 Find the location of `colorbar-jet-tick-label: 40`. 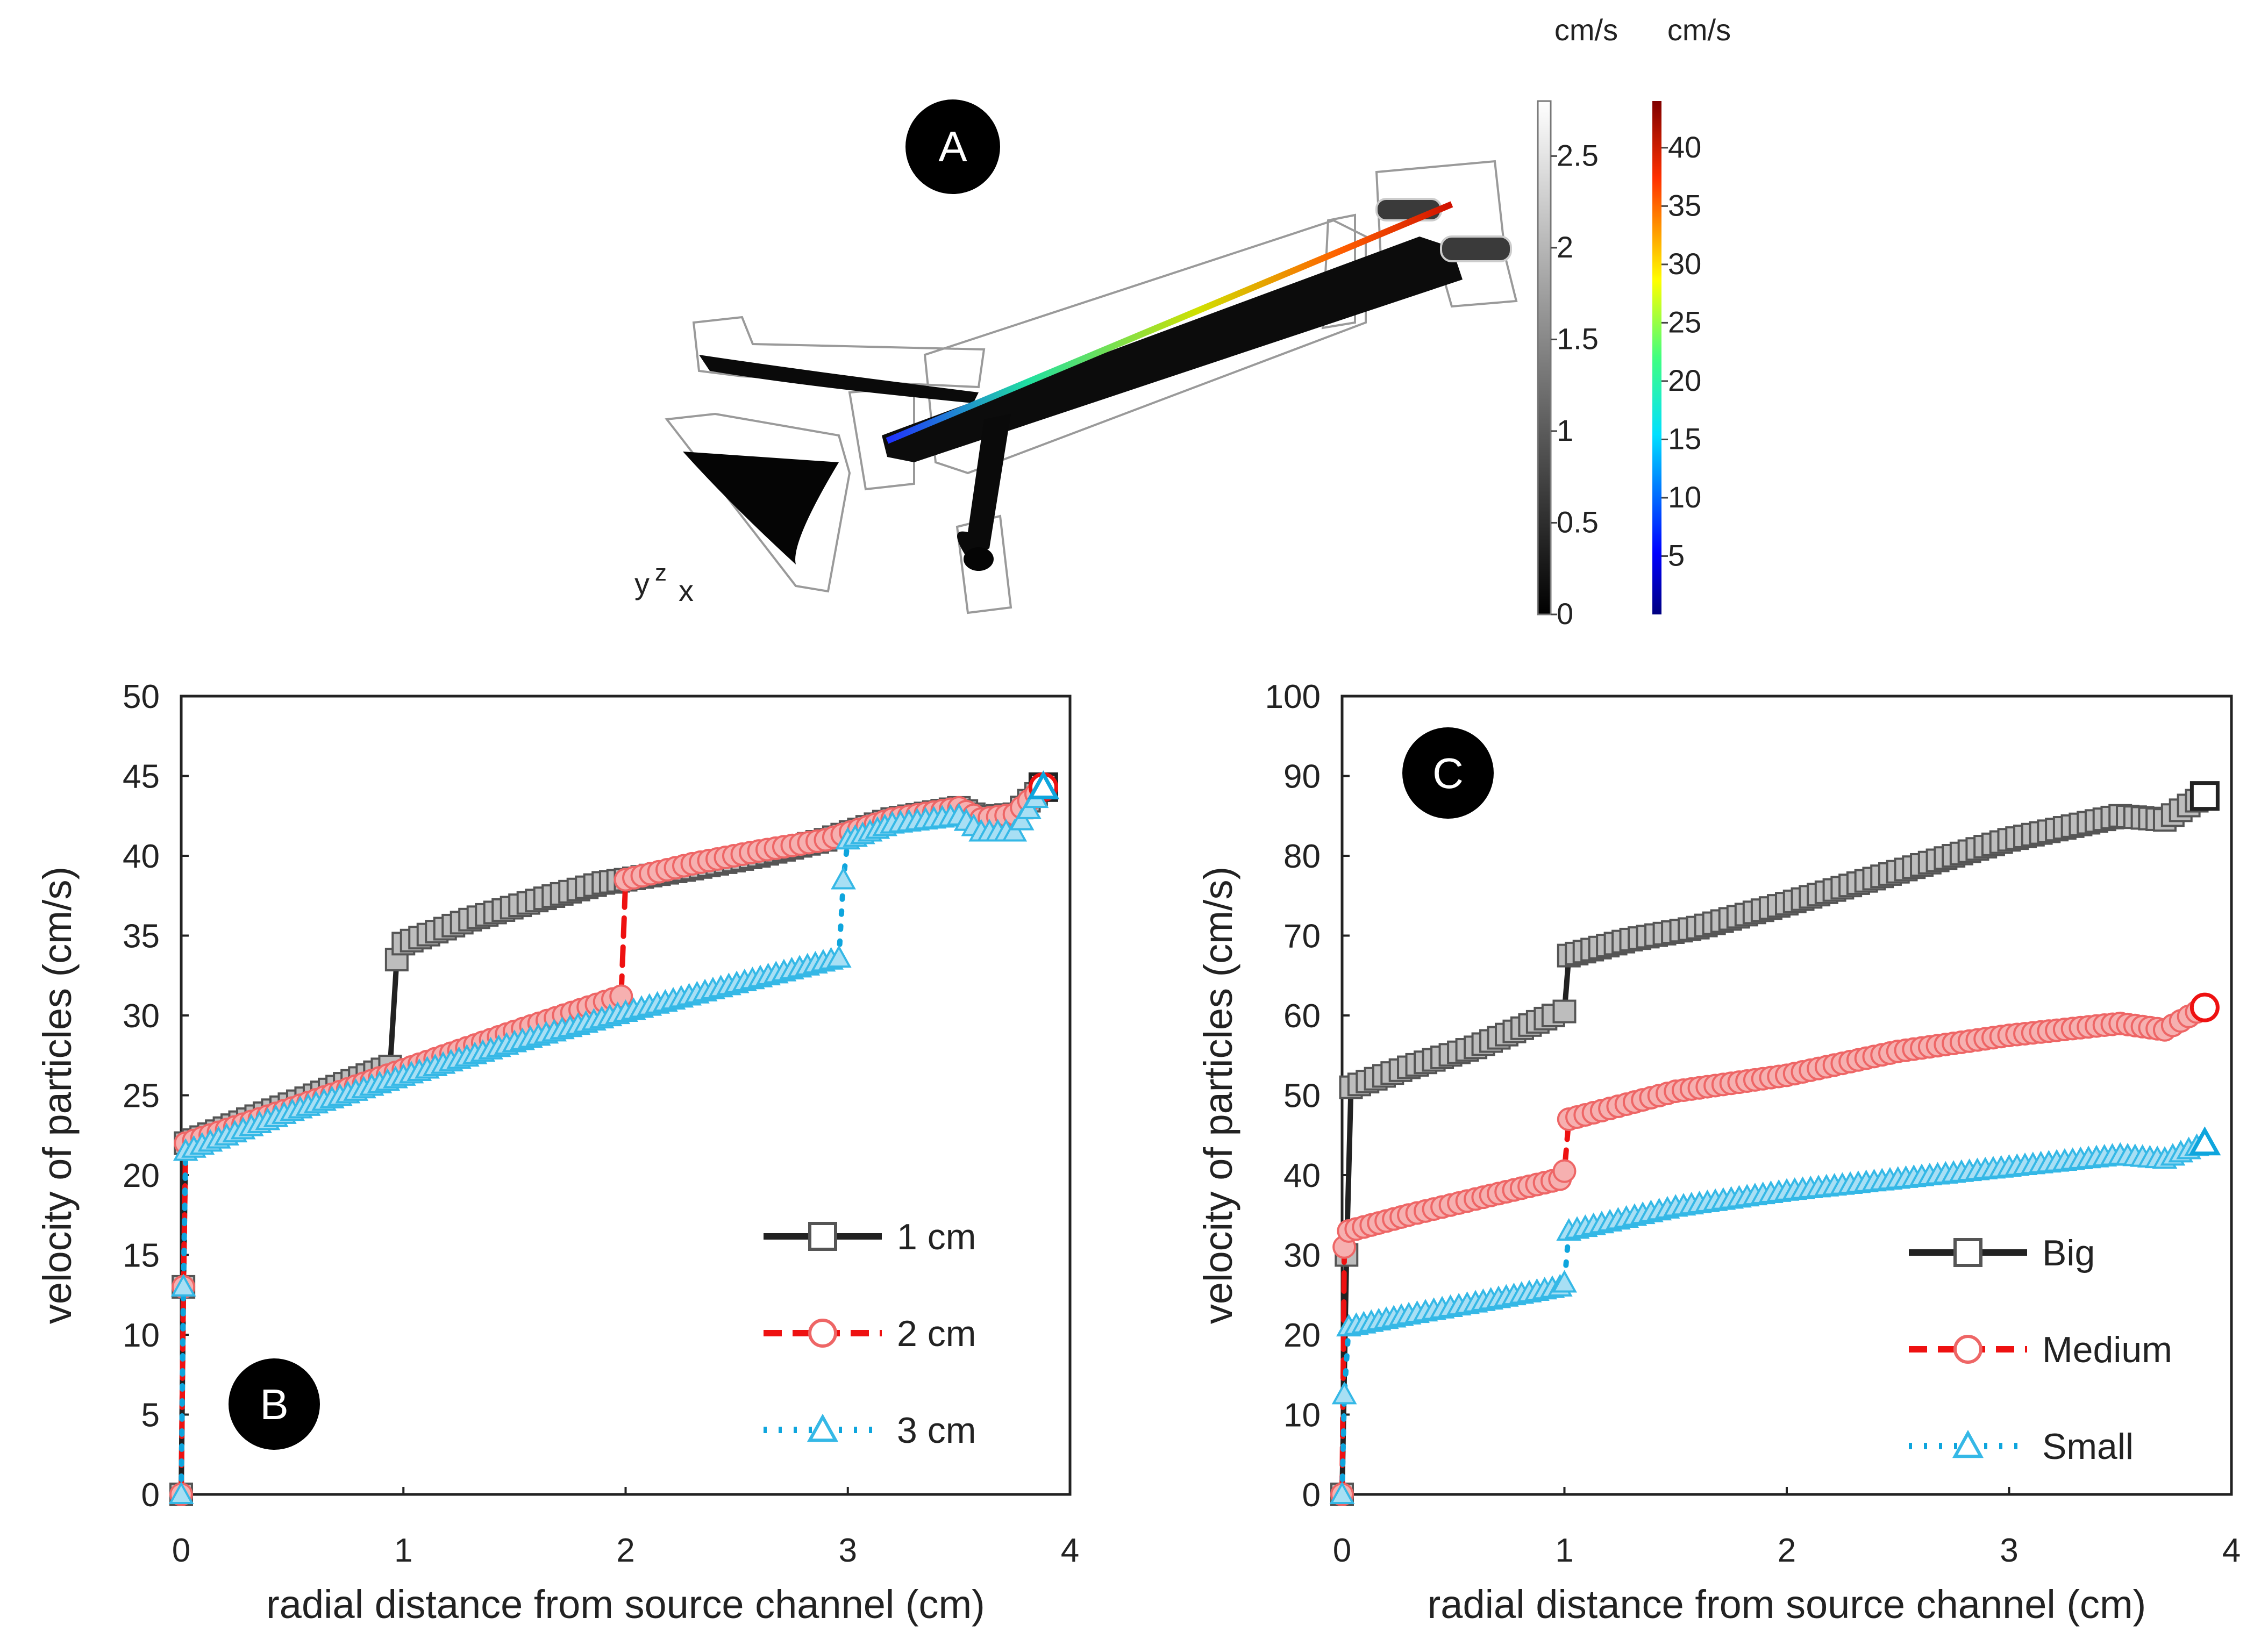

colorbar-jet-tick-label: 40 is located at coordinates (1684, 147).